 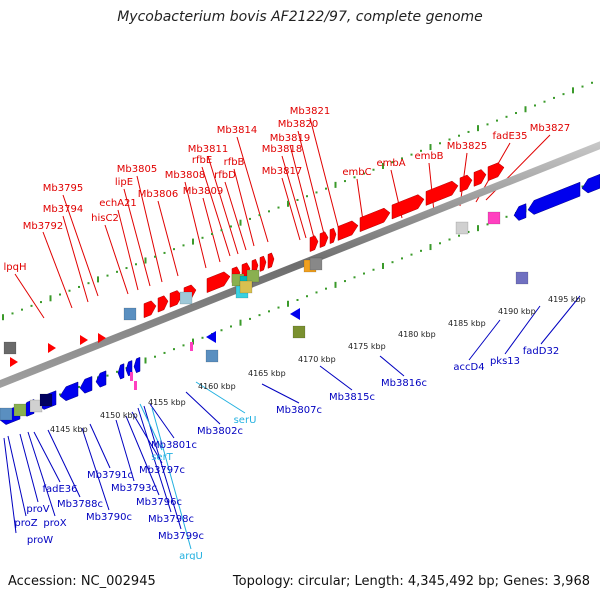 I want to click on forward-gene-label: Mb3821, so click(x=310, y=111).